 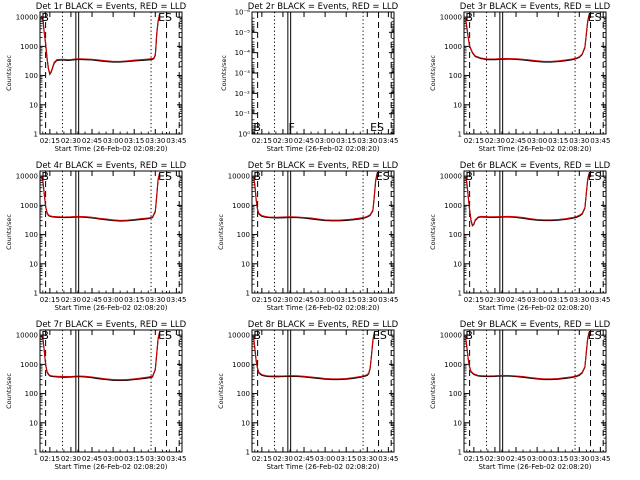 I want to click on panel-title: Det 4r BLACK = Events, RED = LLD, so click(x=111, y=166).